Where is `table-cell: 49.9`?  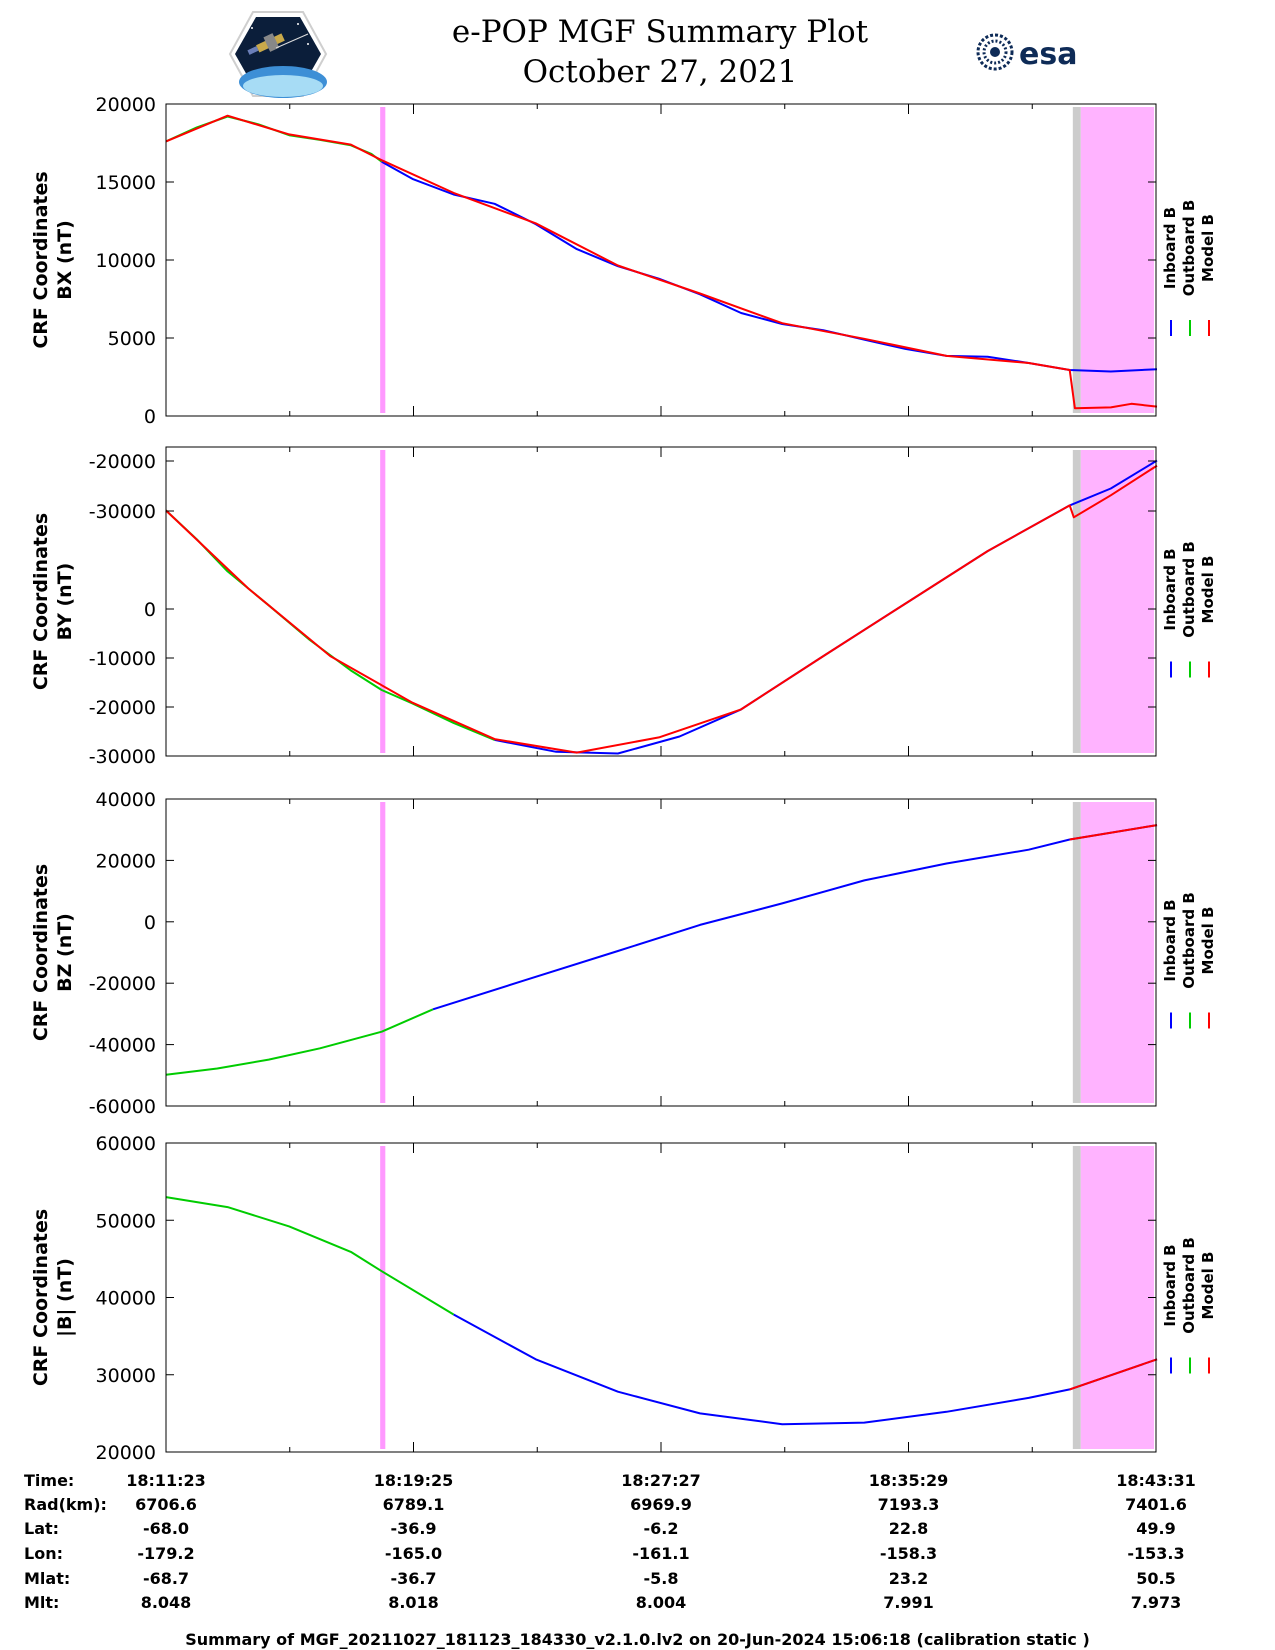 table-cell: 49.9 is located at coordinates (1155, 1528).